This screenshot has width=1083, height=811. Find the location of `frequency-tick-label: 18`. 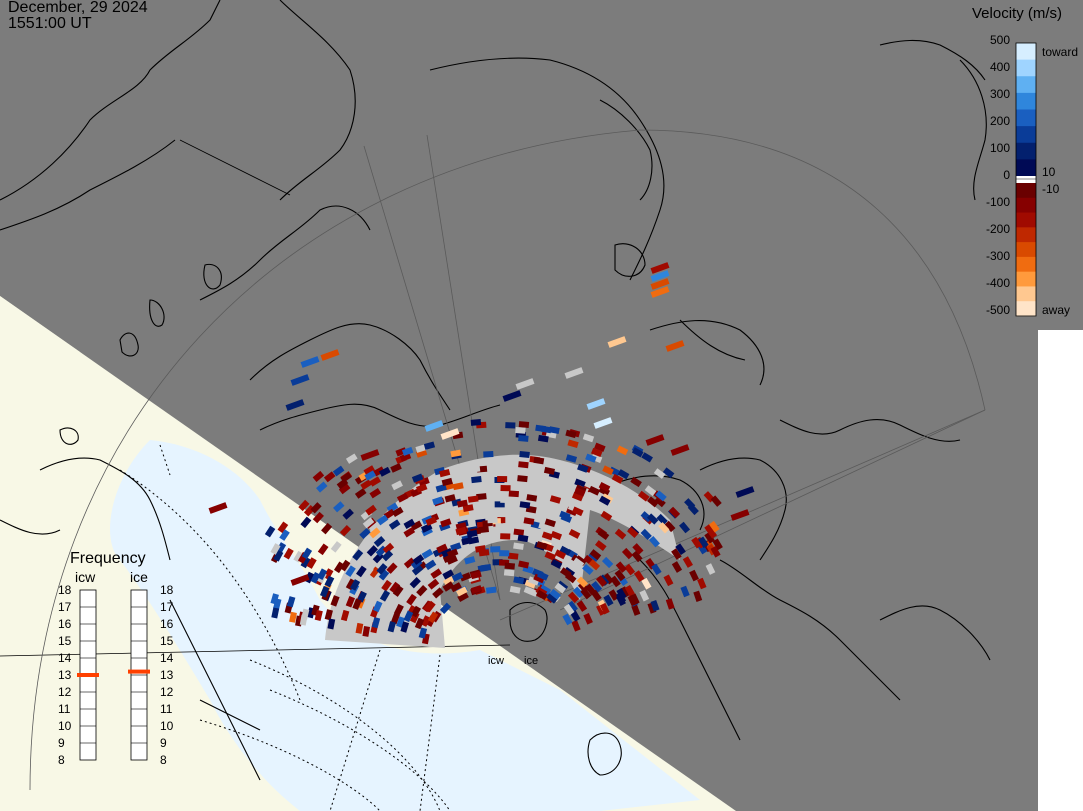

frequency-tick-label: 18 is located at coordinates (167, 590).